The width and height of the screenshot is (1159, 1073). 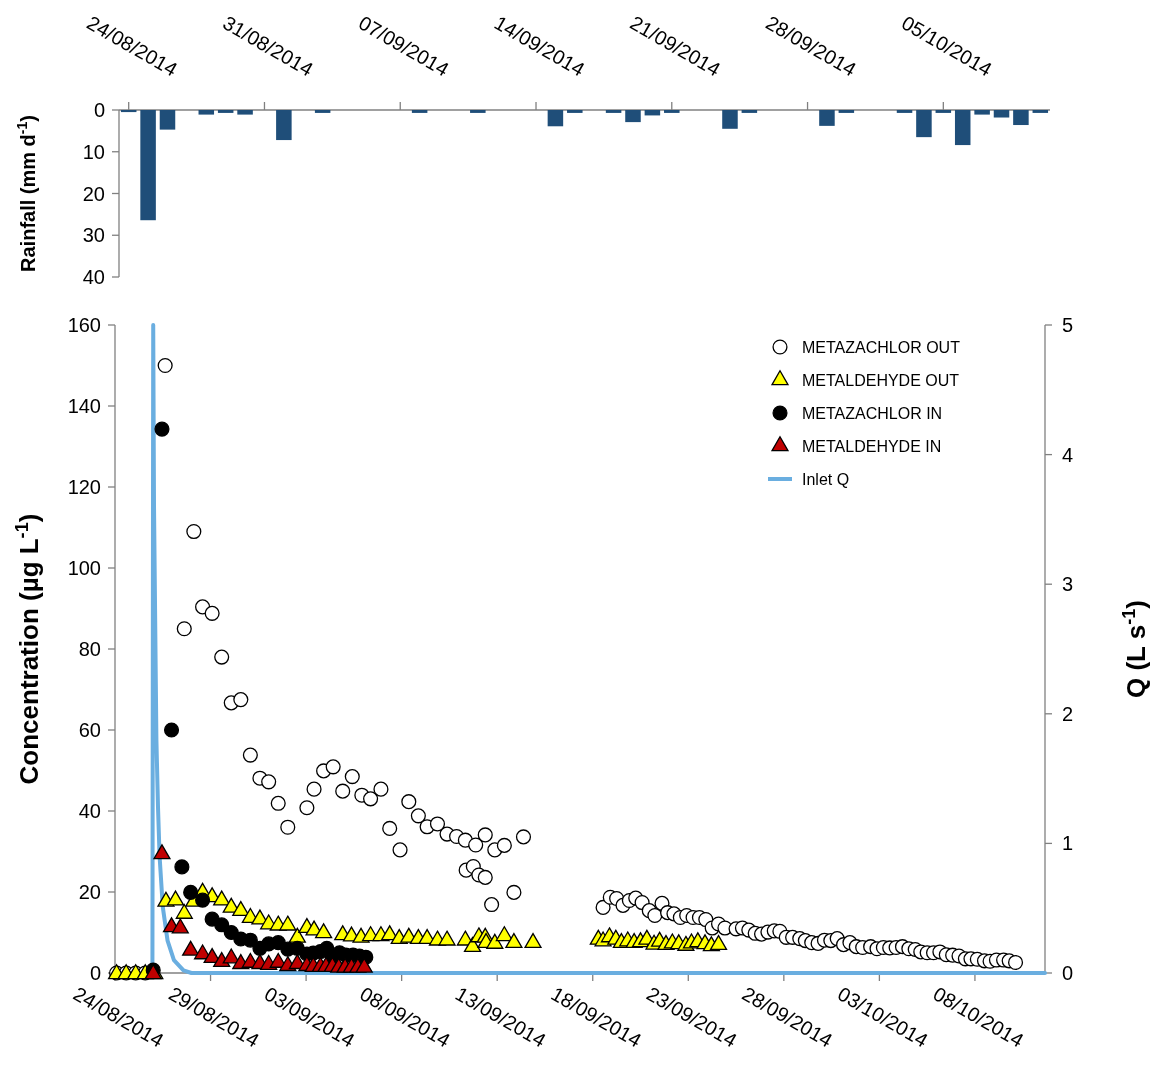 I want to click on y-tick-label: 100, so click(x=84, y=568).